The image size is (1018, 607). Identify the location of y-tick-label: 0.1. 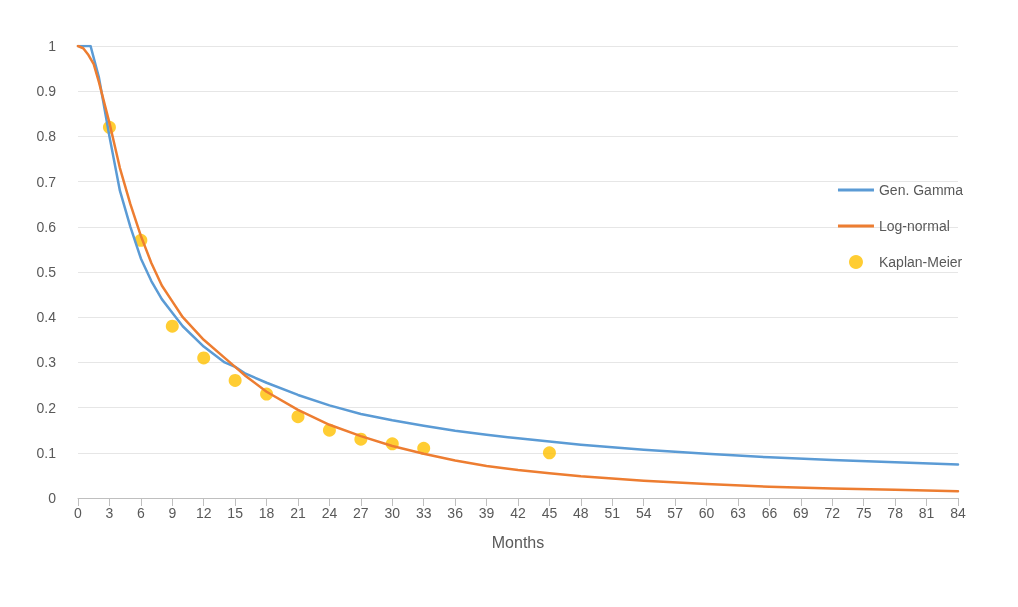
(46, 452).